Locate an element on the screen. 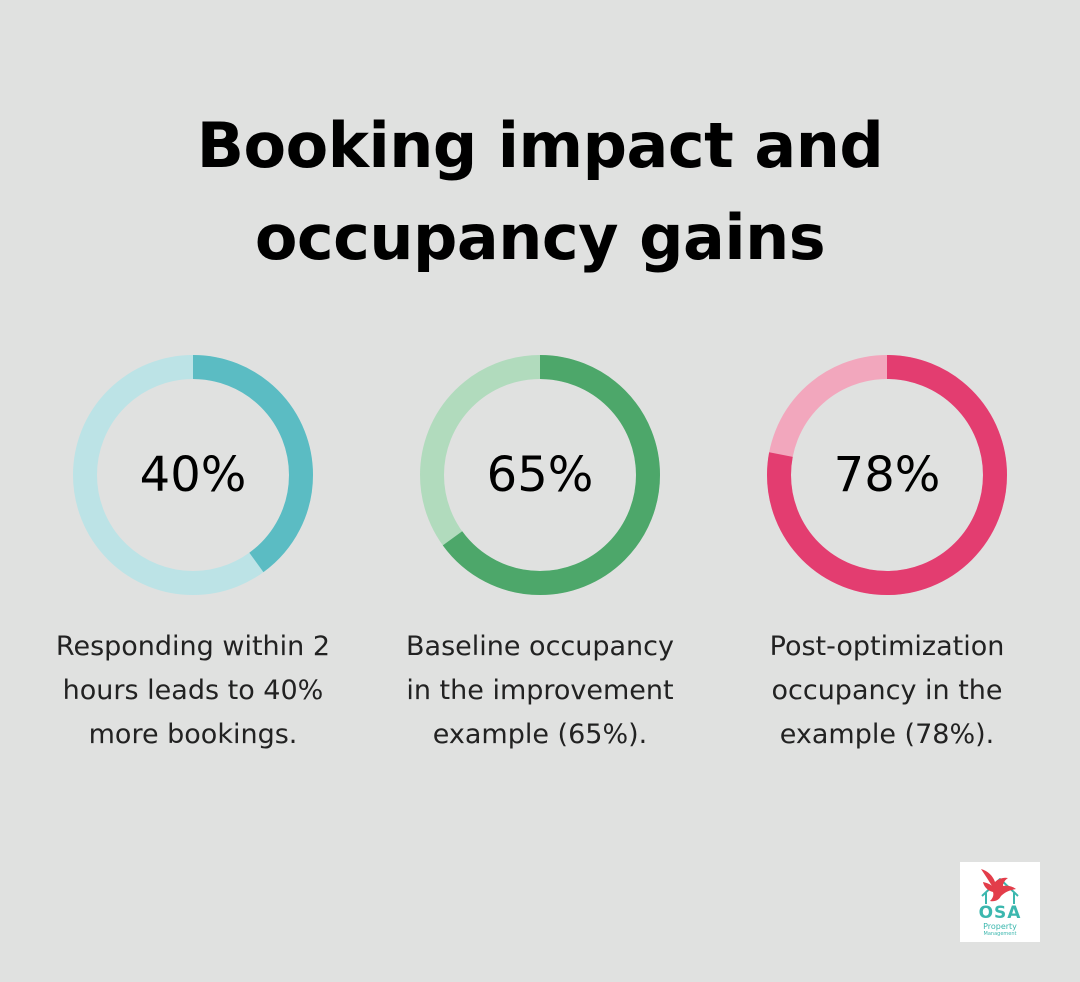 Image resolution: width=1080 pixels, height=982 pixels. donut-1-description-line-3: more bookings. is located at coordinates (193, 734).